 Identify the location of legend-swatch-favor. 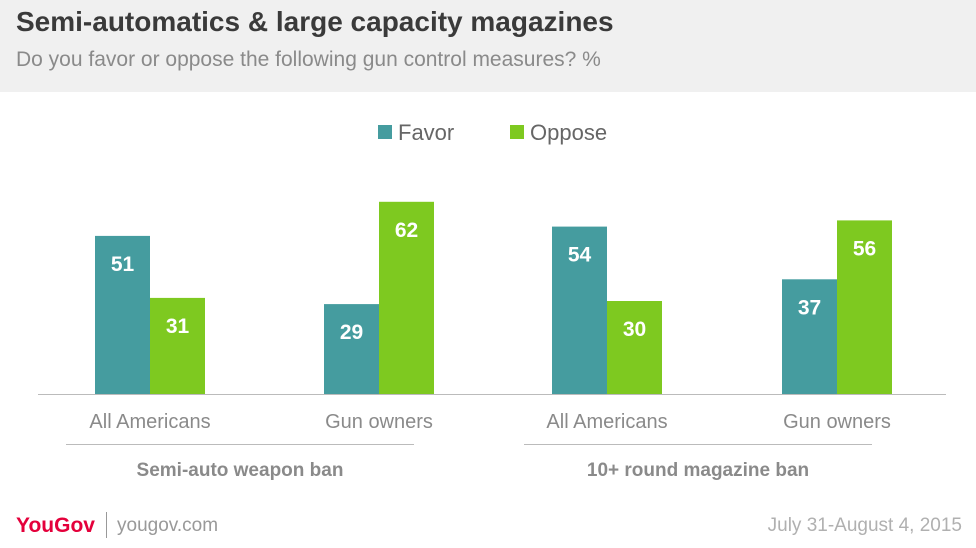
(385, 132).